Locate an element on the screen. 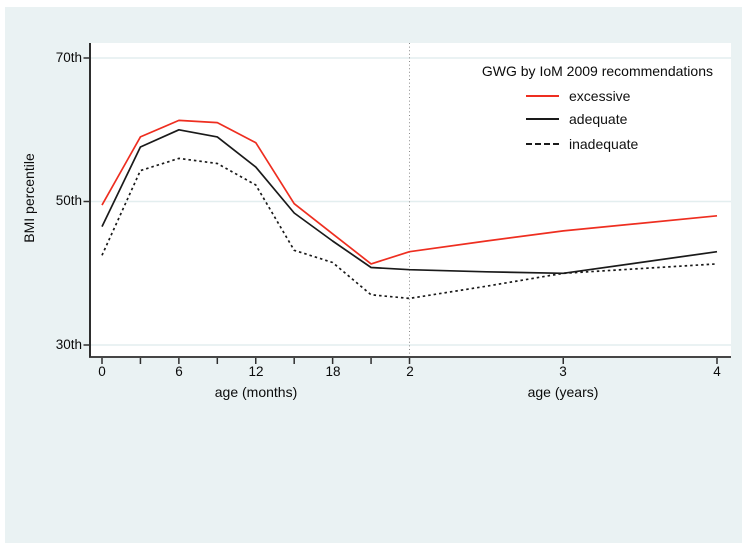 Image resolution: width=754 pixels, height=551 pixels. legend-entry-inadequate: inadequate is located at coordinates (582, 144).